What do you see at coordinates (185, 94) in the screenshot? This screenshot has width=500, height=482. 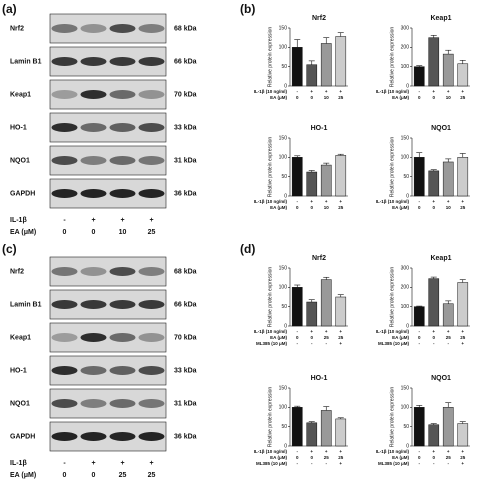 I see `kda-label: 70 kDa` at bounding box center [185, 94].